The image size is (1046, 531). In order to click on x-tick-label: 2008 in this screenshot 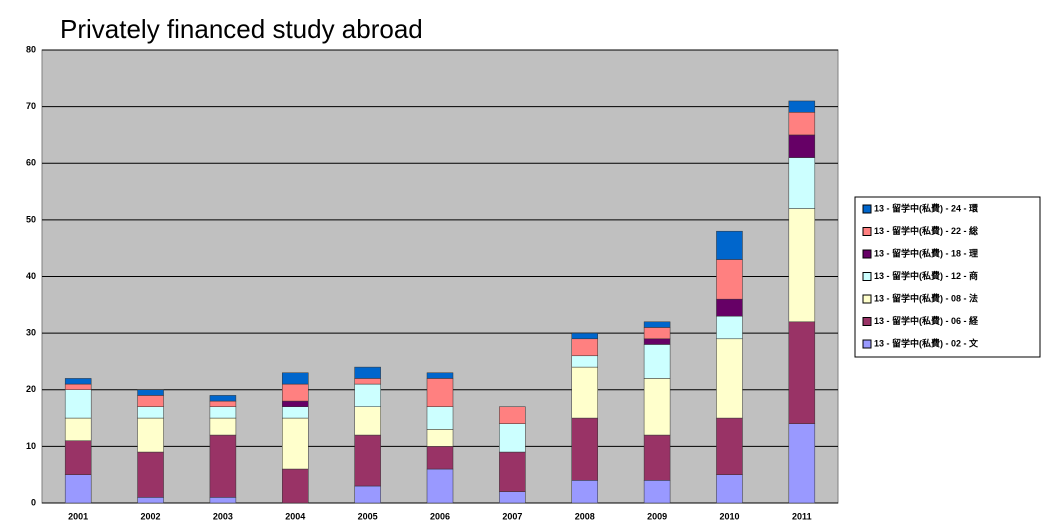, I will do `click(585, 516)`.